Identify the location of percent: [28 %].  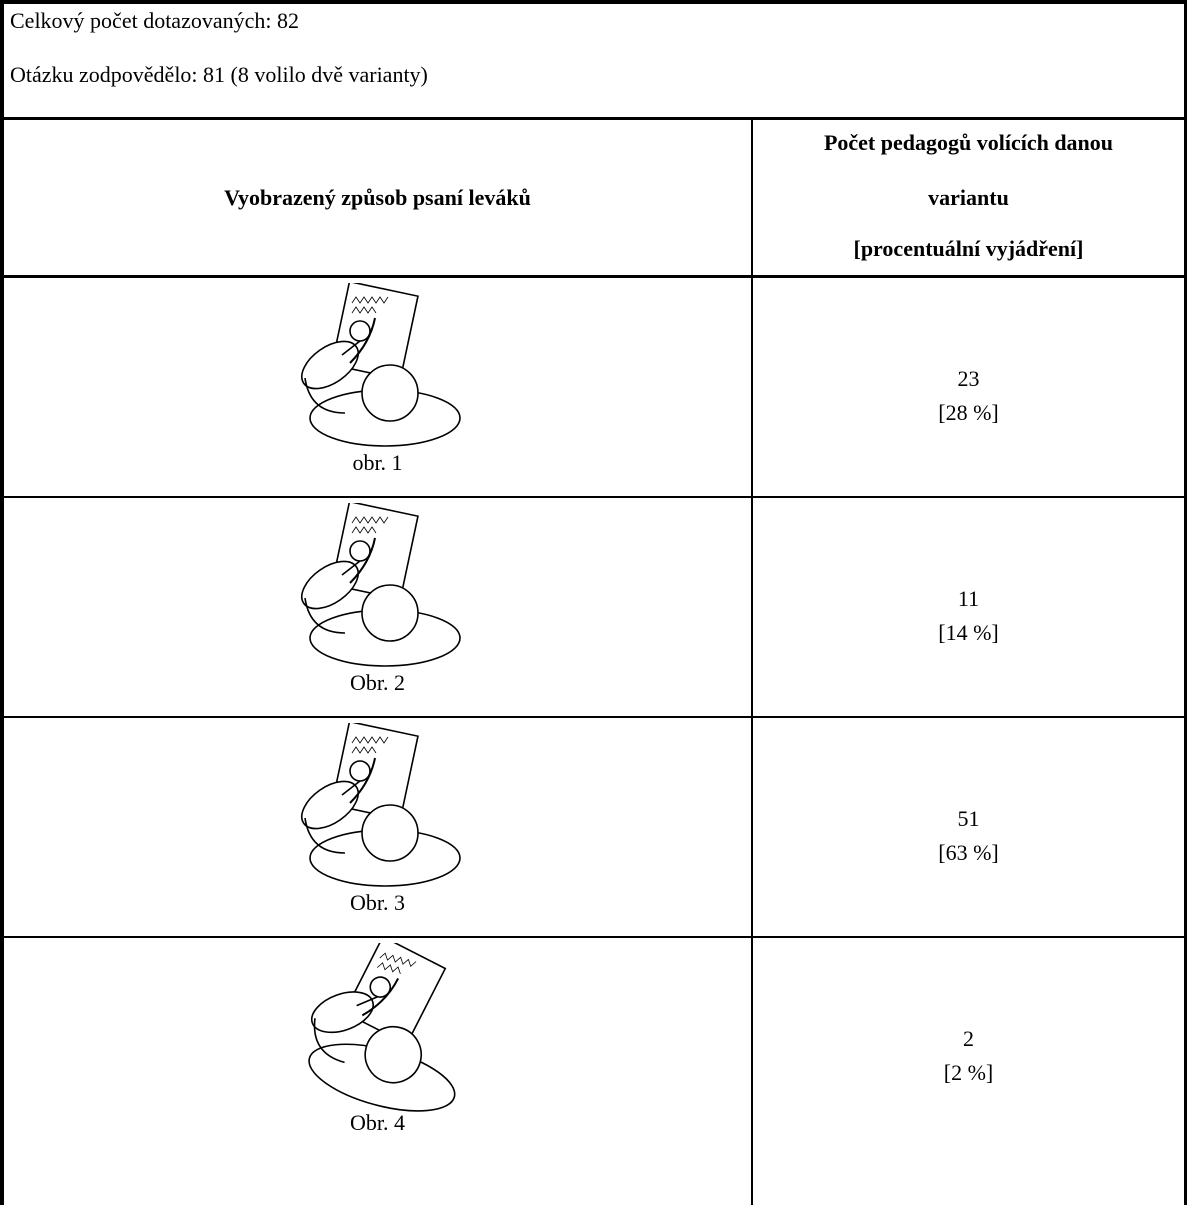
(968, 412).